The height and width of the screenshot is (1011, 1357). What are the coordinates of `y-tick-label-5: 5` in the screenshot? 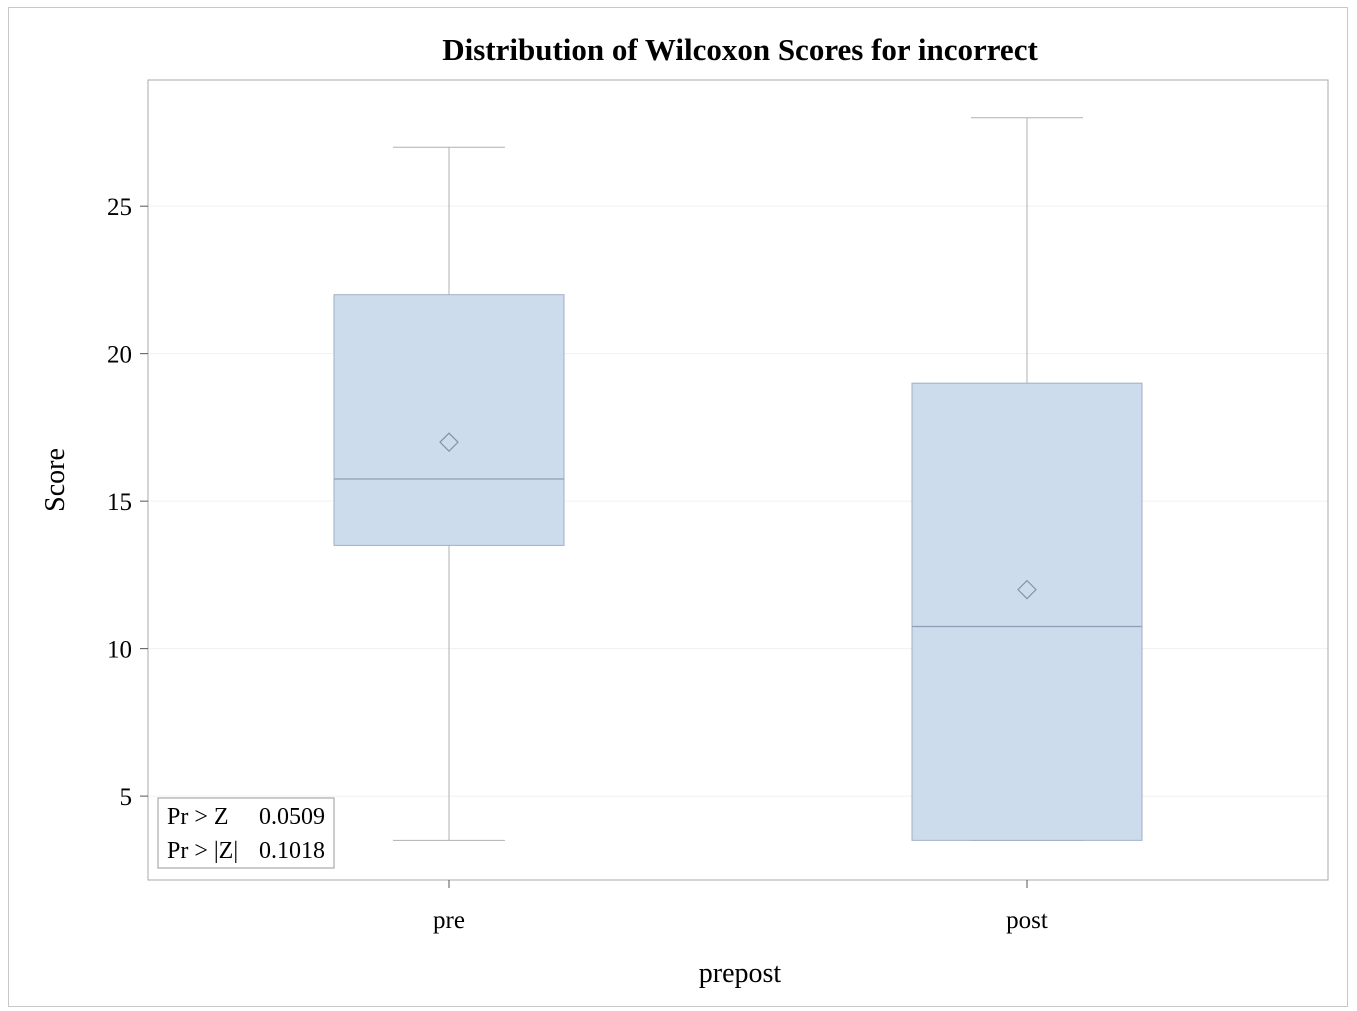 It's located at (126, 797).